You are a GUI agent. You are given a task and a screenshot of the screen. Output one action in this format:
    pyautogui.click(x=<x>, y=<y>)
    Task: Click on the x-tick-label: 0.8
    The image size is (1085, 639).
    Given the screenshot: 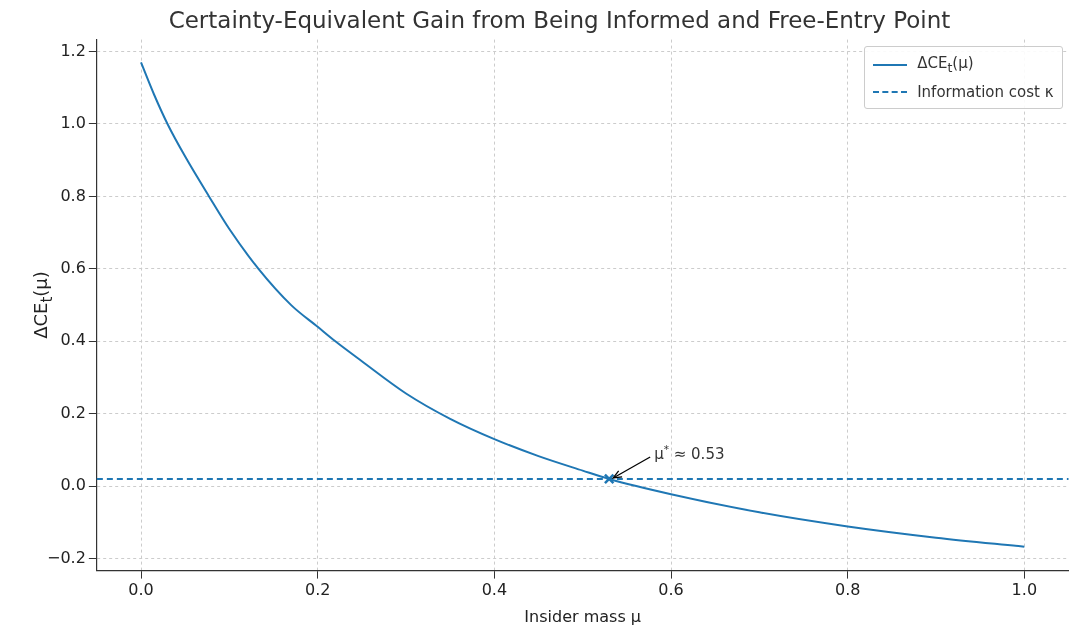 What is the action you would take?
    pyautogui.click(x=847, y=590)
    